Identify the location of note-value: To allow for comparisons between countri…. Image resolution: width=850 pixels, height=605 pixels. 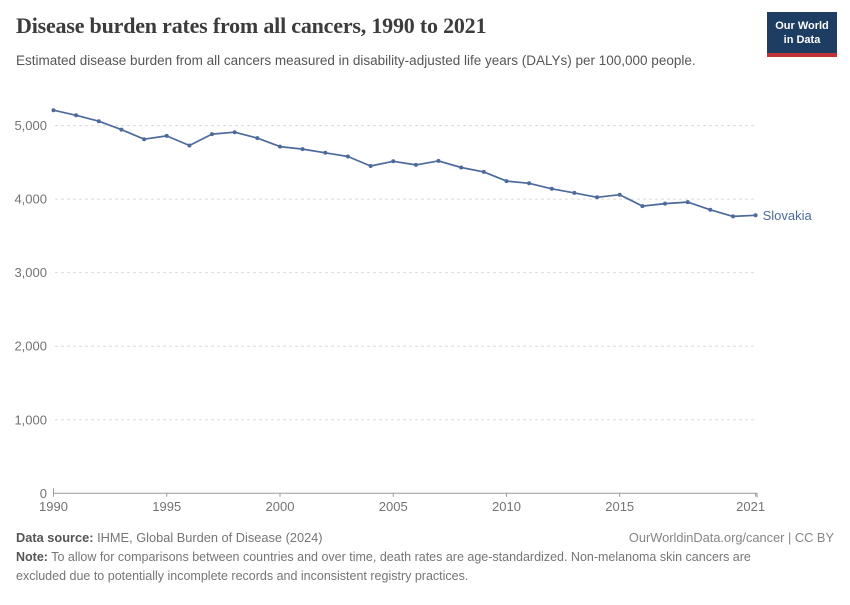
(383, 566).